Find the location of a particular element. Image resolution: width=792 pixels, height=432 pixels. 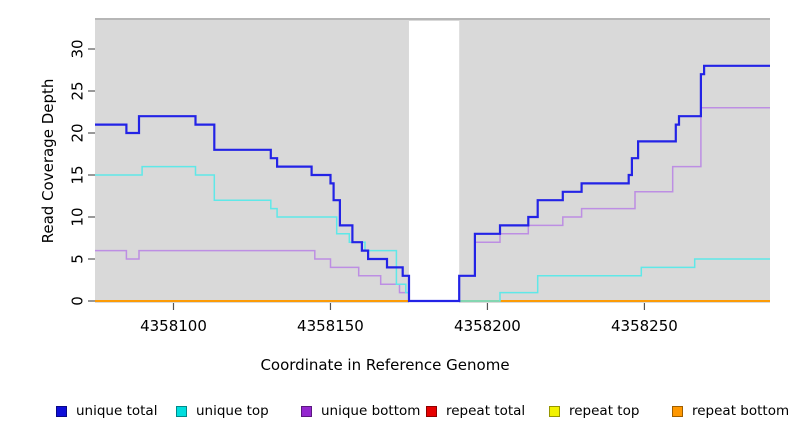

repeat-bottom-swatch-icon is located at coordinates (677, 411).